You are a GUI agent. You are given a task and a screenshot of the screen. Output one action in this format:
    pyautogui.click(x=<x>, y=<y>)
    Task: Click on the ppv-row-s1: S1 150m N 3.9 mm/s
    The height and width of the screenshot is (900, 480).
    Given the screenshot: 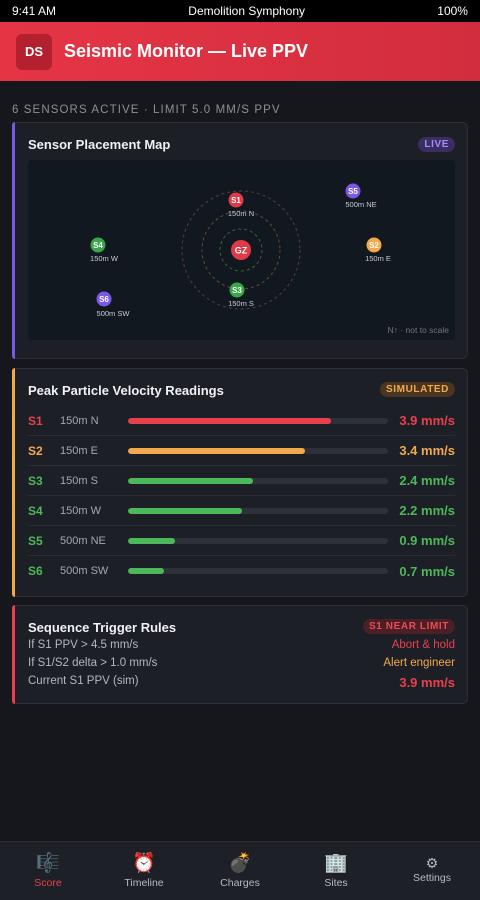 What is the action you would take?
    pyautogui.click(x=241, y=421)
    